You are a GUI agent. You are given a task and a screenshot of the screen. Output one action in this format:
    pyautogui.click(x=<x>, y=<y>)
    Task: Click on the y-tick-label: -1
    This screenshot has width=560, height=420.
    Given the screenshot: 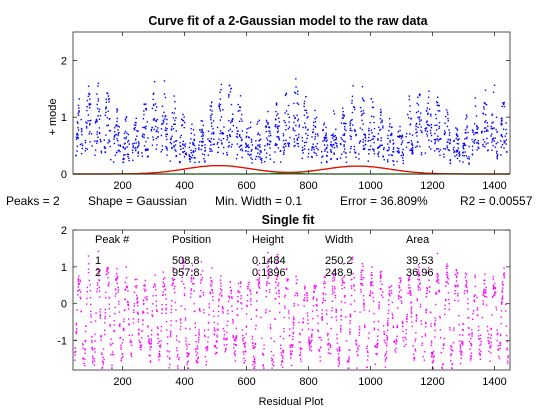 What is the action you would take?
    pyautogui.click(x=62, y=342)
    